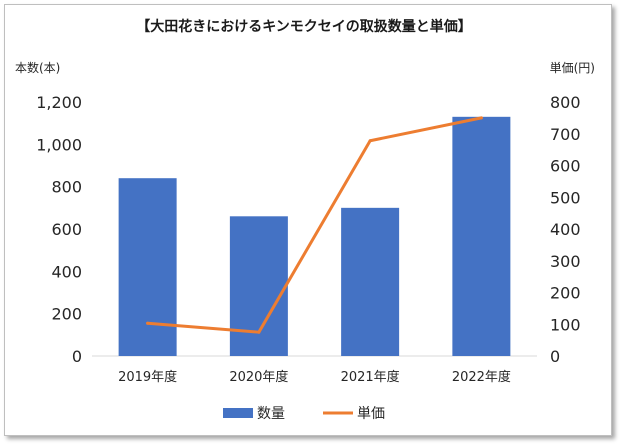 The image size is (620, 444). I want to click on left-axis-tick-label: 1,000, so click(59, 144).